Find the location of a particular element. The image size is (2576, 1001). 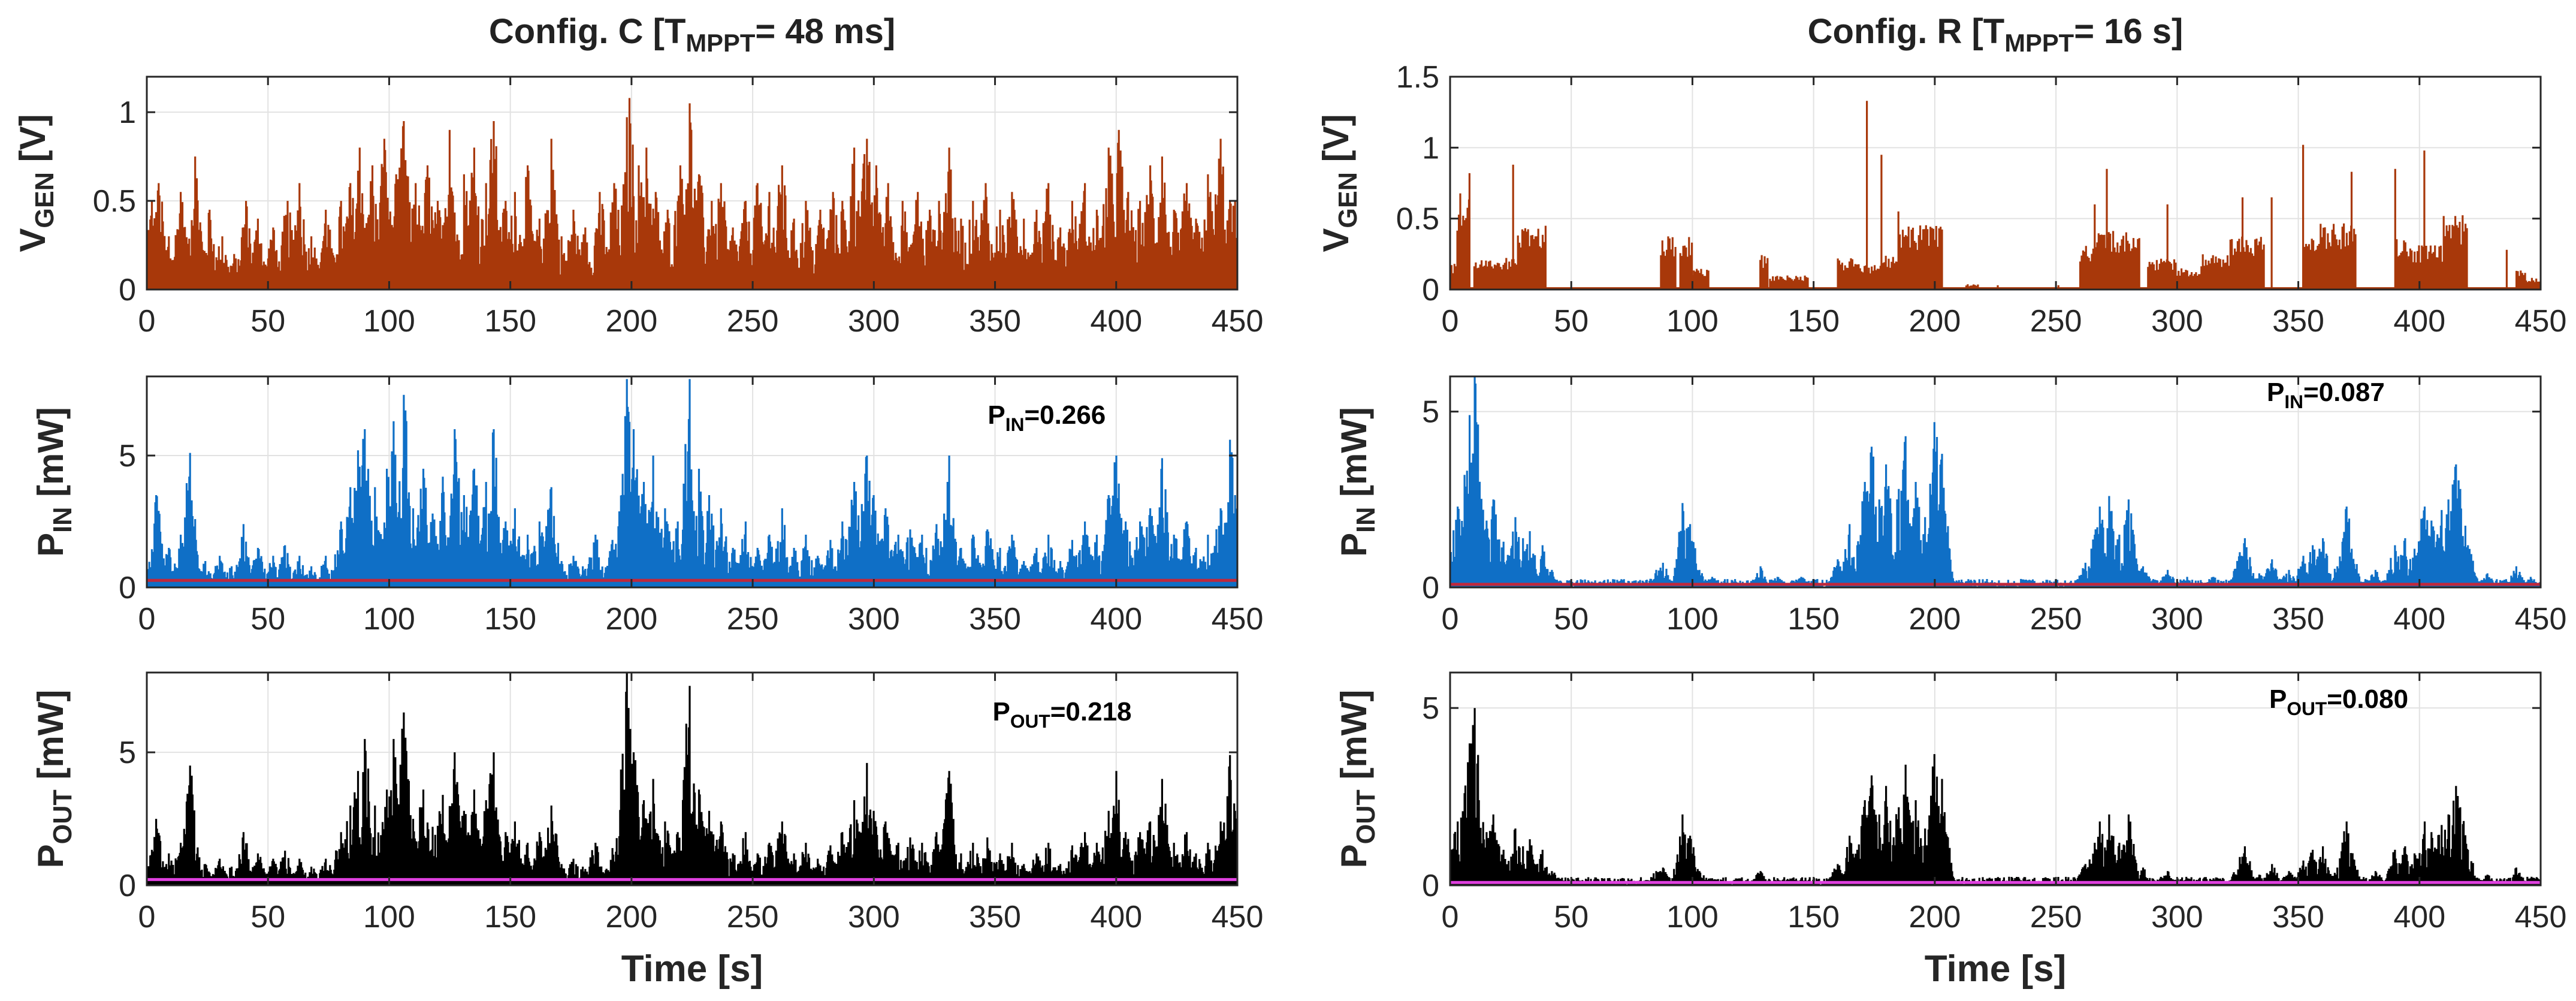

average-annotation: POUT=0.080 is located at coordinates (2338, 702).